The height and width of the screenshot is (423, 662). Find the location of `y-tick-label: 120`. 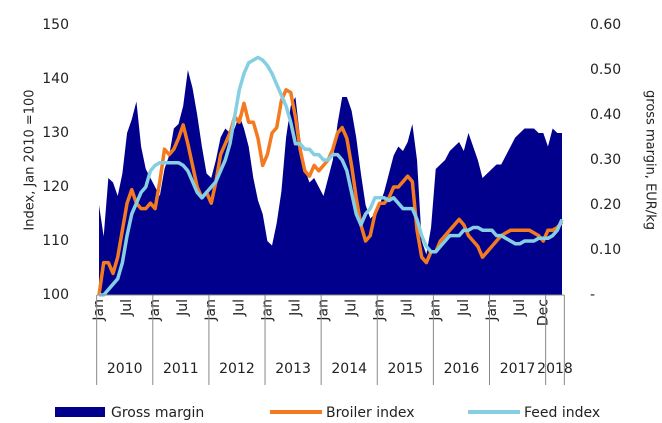

y-tick-label: 120 is located at coordinates (55, 187).